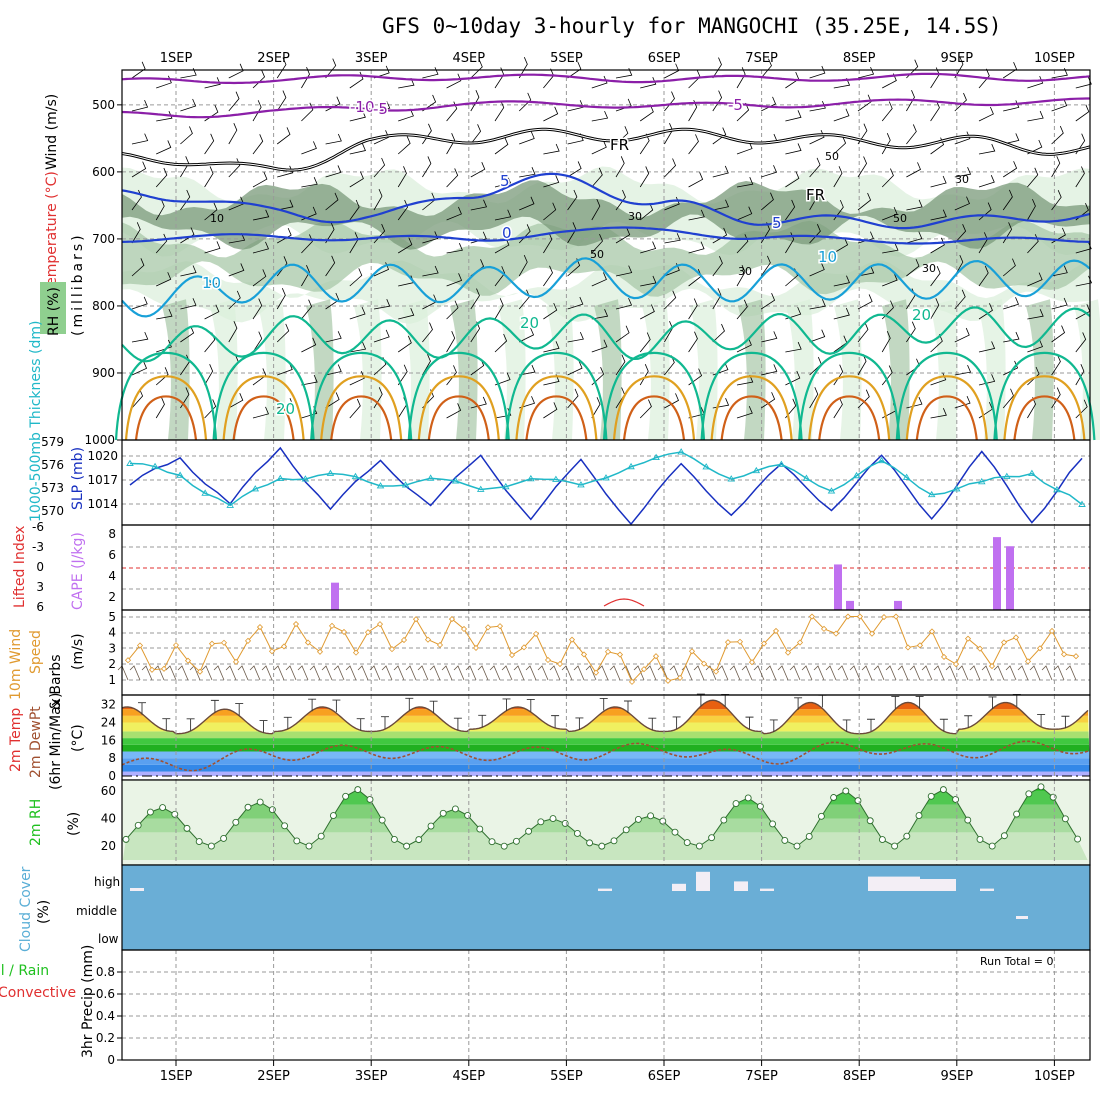  What do you see at coordinates (88, 1001) in the screenshot?
I see `precip-axis-label: 3hr Precip (mm)` at bounding box center [88, 1001].